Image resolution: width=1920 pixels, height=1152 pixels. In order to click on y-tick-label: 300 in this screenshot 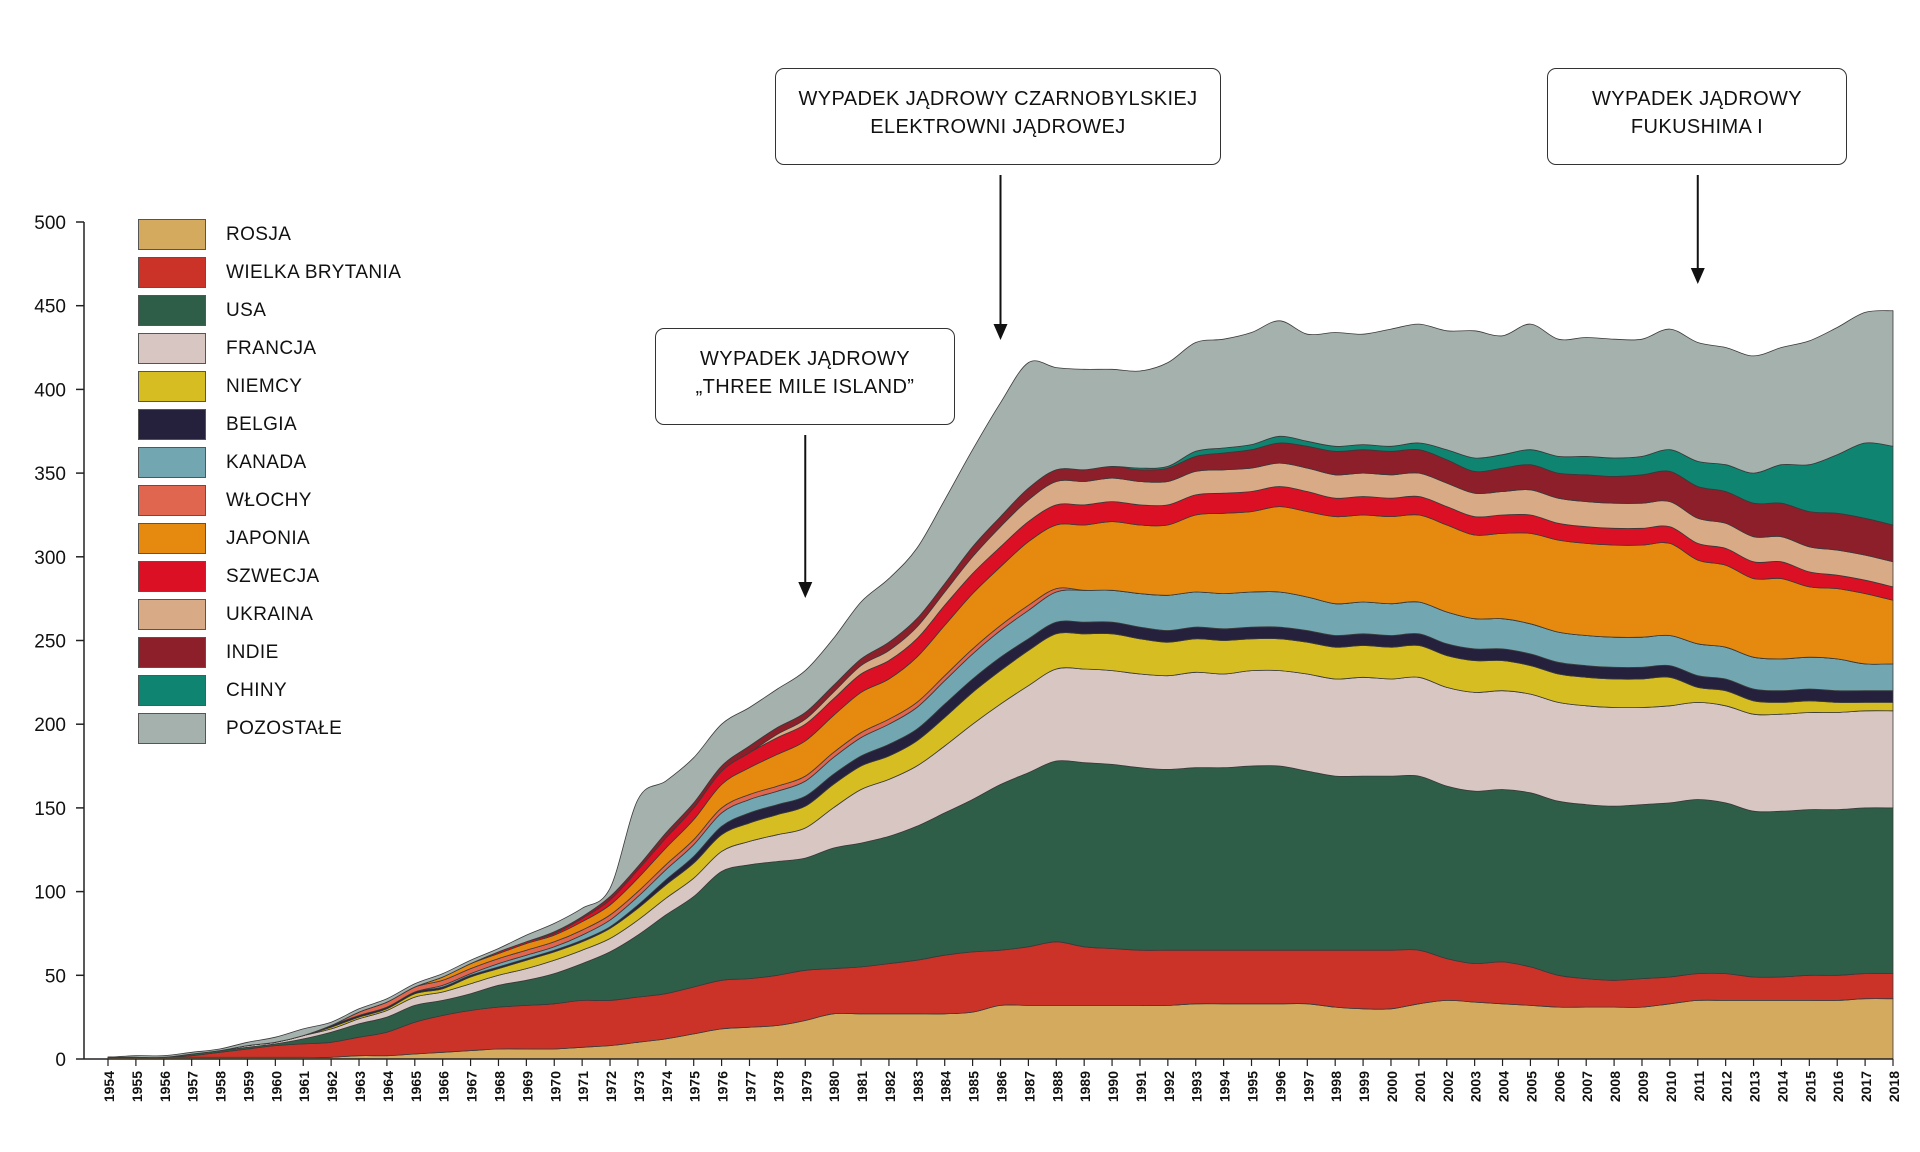, I will do `click(50, 558)`.